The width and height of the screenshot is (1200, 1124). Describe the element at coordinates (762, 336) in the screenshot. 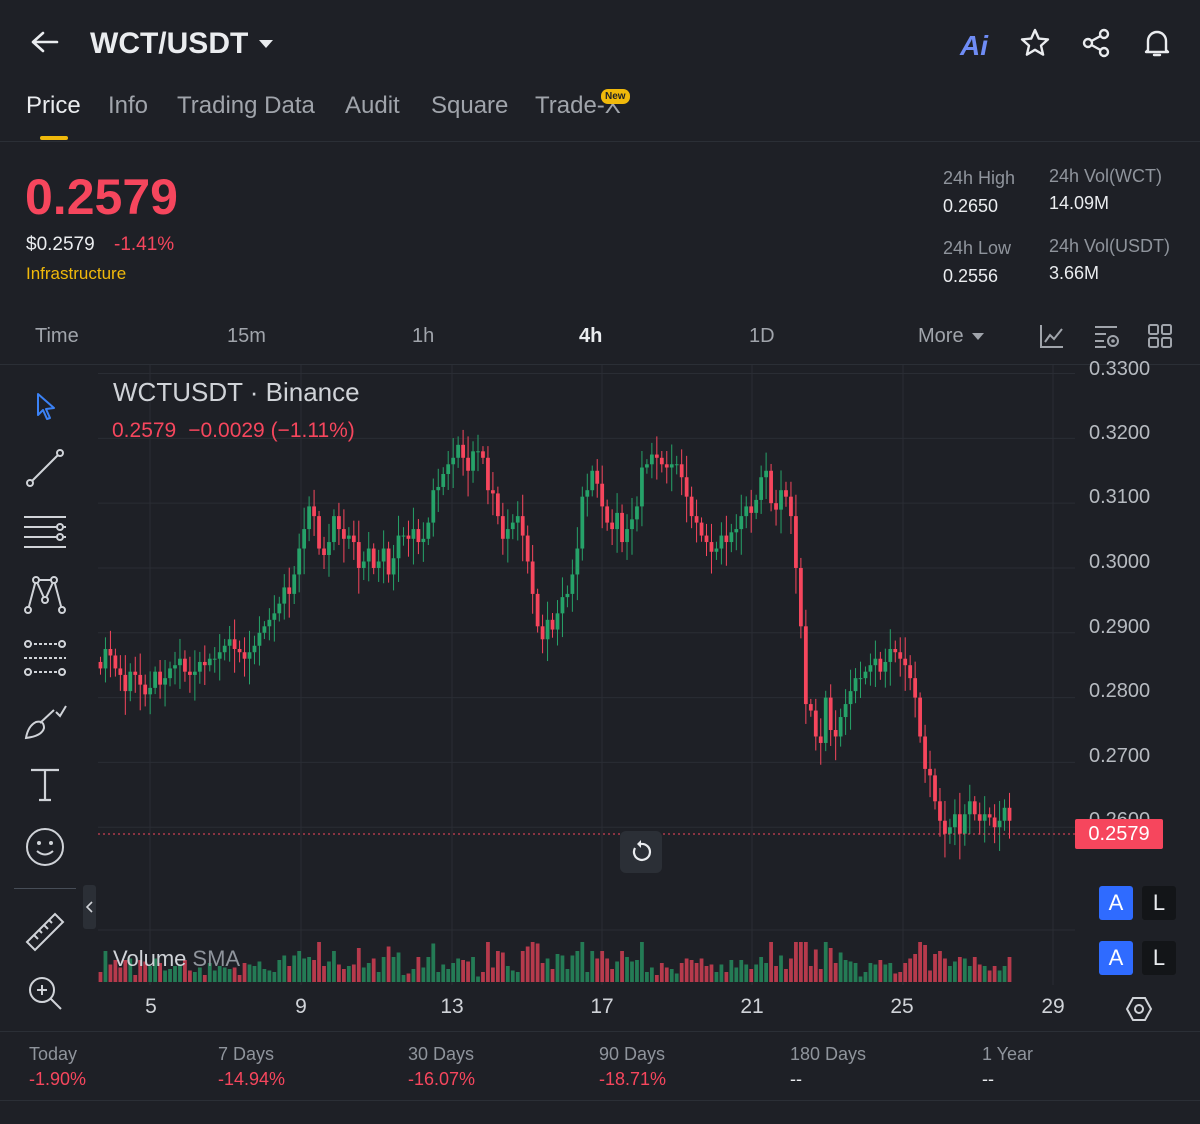

I see `tf-1d: 1D` at that location.